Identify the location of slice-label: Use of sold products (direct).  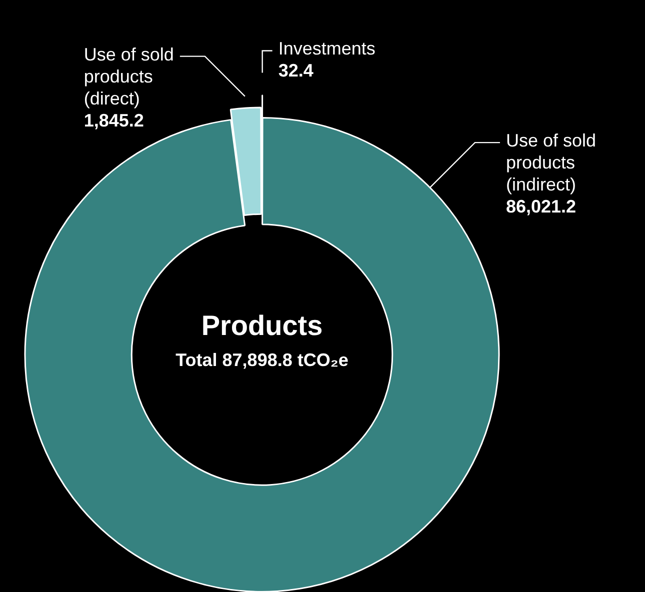
(129, 76).